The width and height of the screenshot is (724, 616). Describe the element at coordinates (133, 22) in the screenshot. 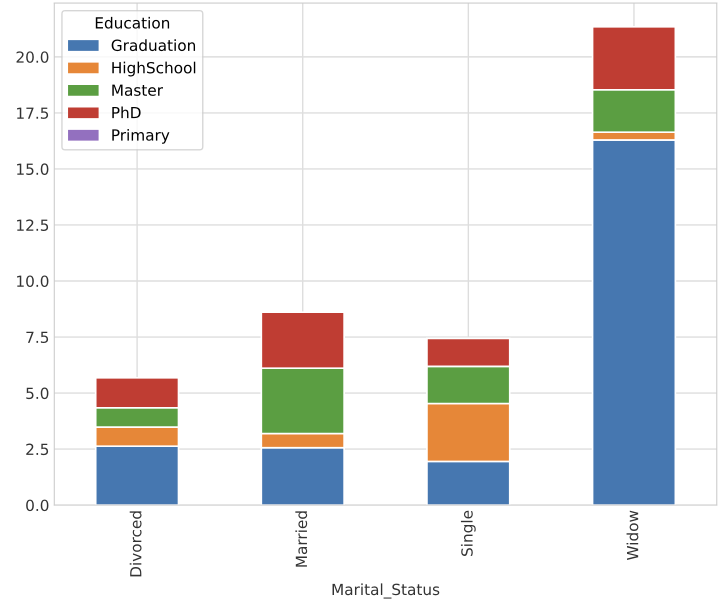

I see `legend-title: Education` at that location.